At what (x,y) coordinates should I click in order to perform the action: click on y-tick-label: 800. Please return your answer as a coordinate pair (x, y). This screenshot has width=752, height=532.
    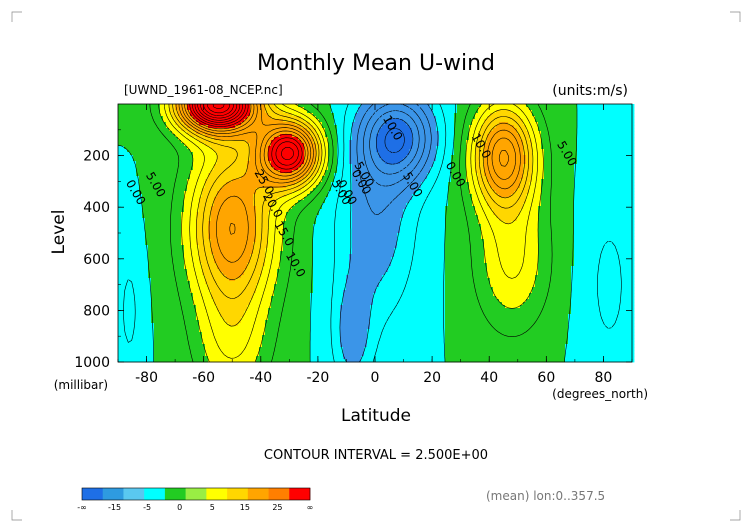
    Looking at the image, I should click on (96, 311).